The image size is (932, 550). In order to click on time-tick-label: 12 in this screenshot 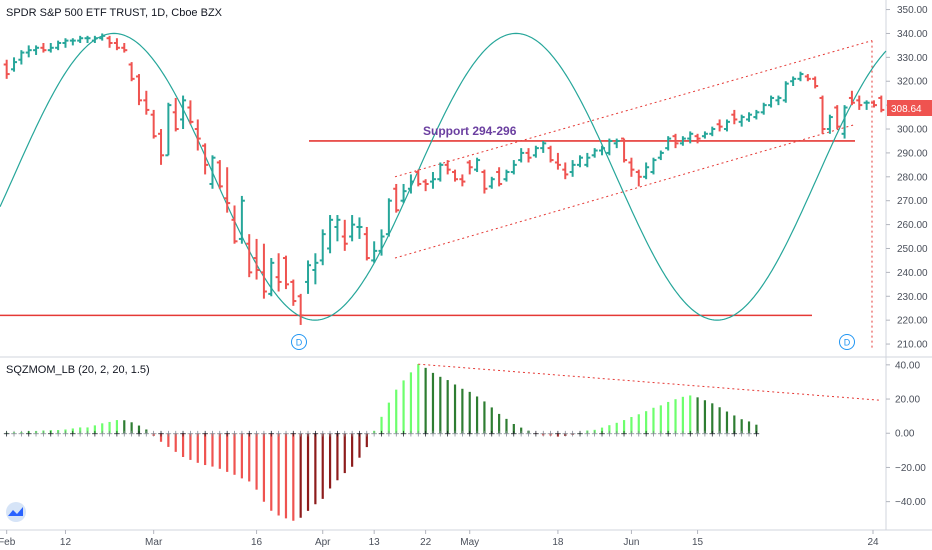, I will do `click(66, 542)`.